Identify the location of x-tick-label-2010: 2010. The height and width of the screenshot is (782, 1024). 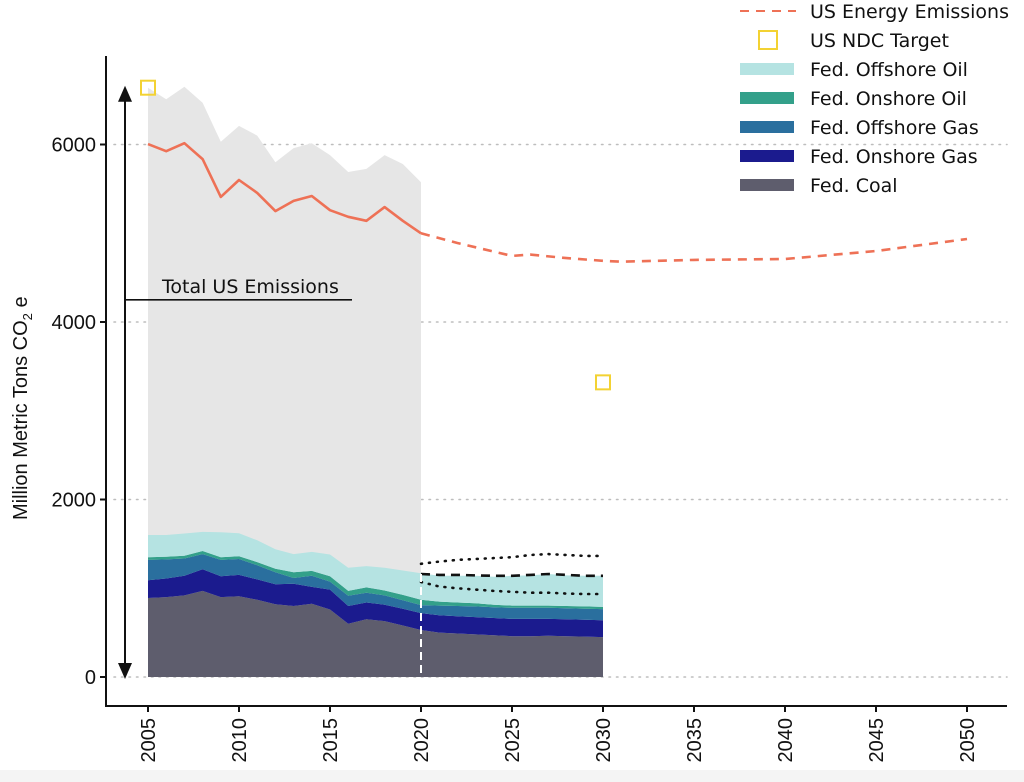
(240, 740).